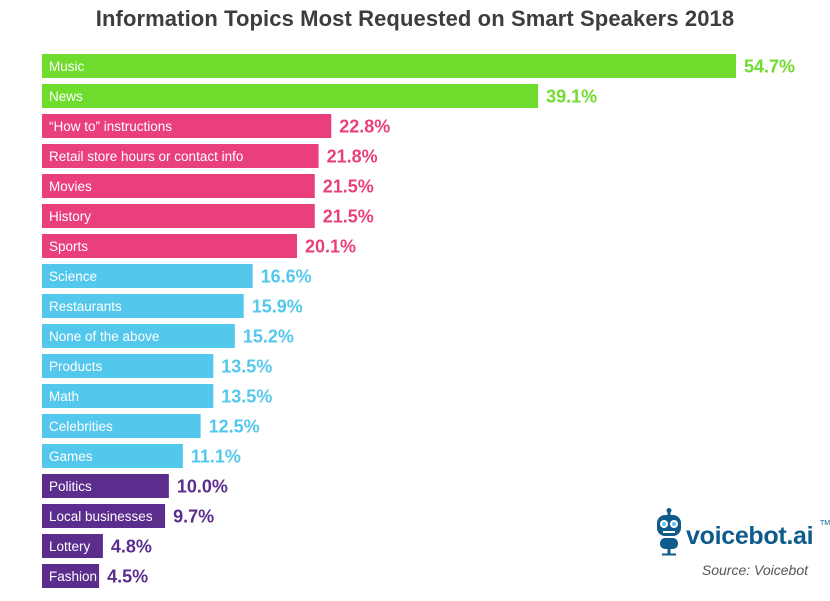 This screenshot has width=830, height=601. What do you see at coordinates (754, 570) in the screenshot?
I see `source-credit: Source: Voicebot` at bounding box center [754, 570].